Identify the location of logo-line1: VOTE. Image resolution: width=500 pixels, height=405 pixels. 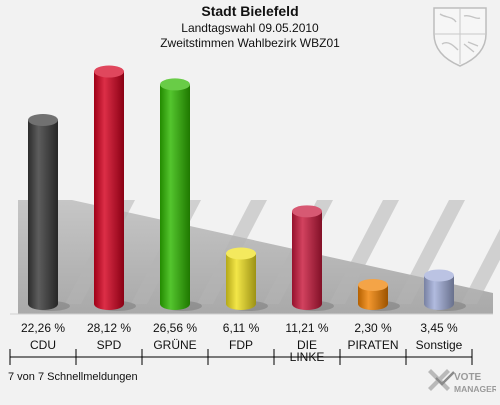
(468, 377).